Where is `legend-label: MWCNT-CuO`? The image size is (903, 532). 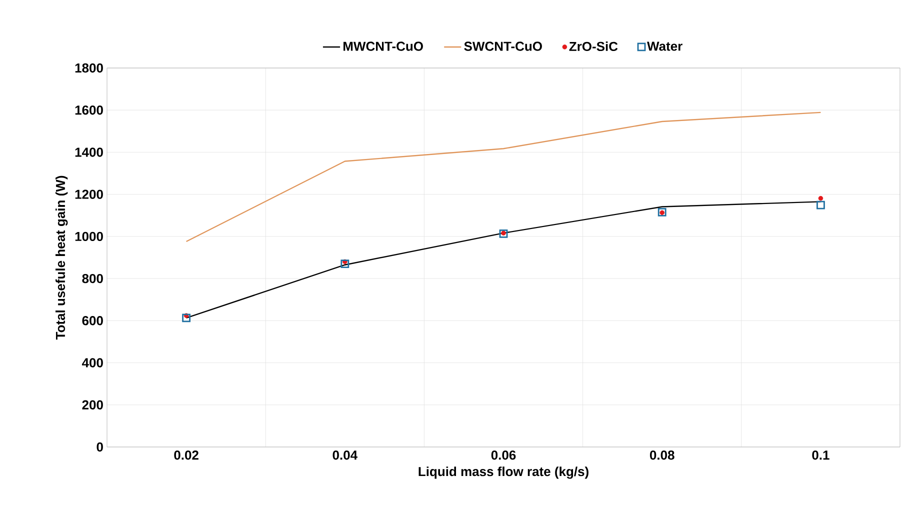
legend-label: MWCNT-CuO is located at coordinates (383, 46).